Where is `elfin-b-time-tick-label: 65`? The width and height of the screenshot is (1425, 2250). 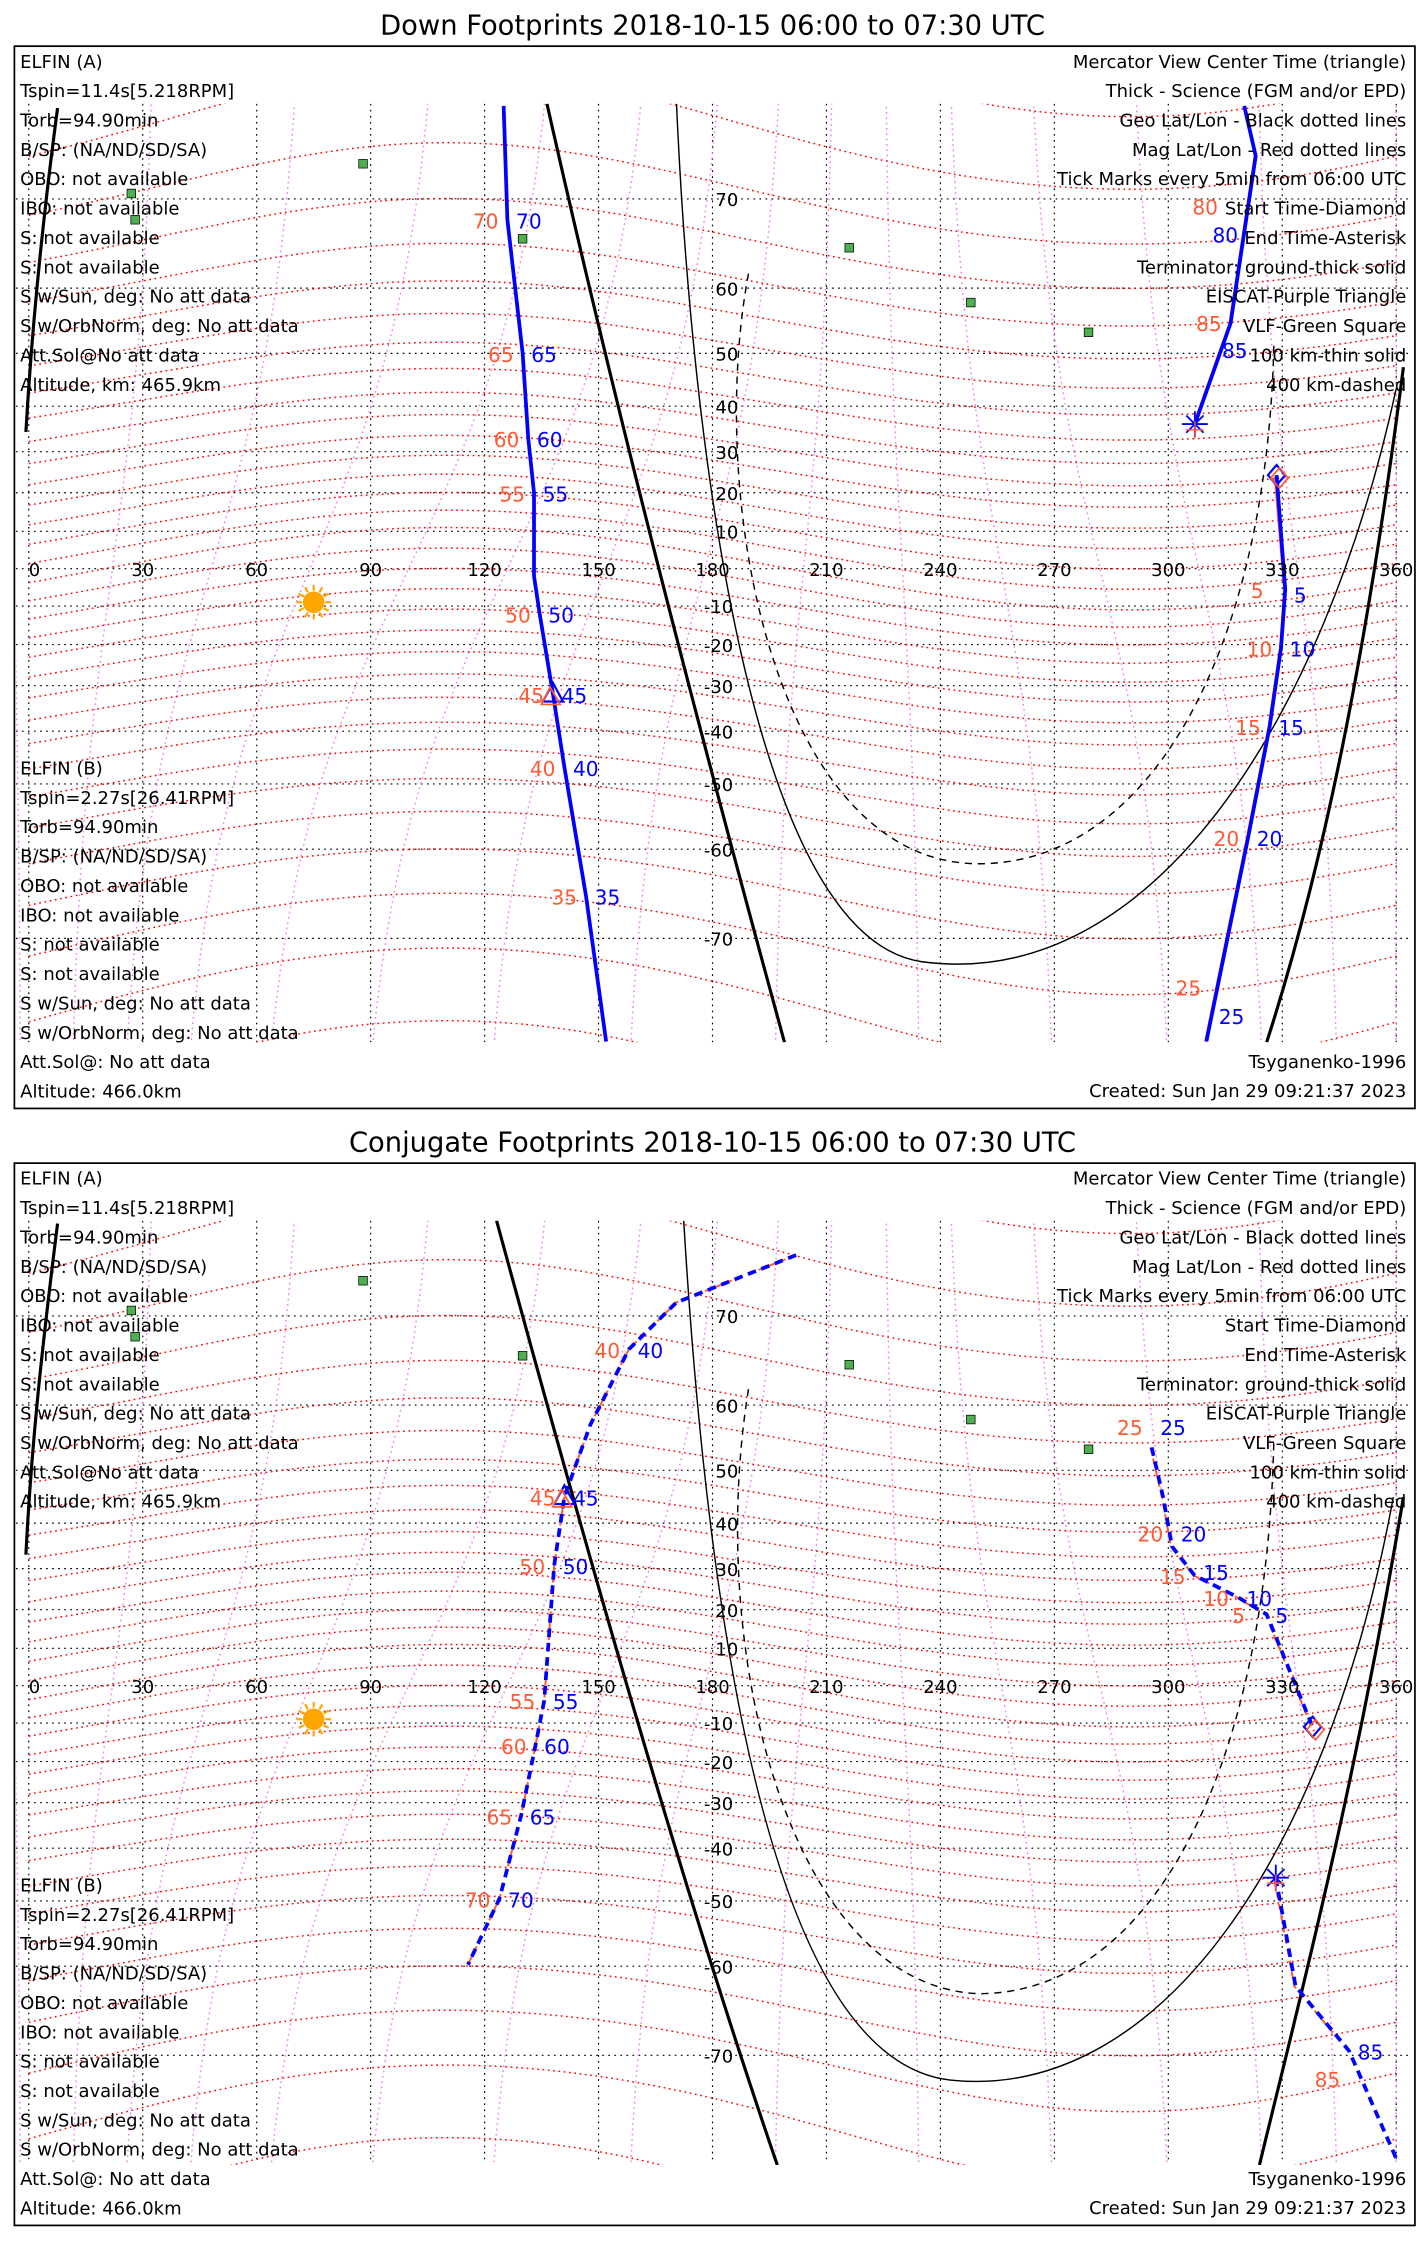 elfin-b-time-tick-label: 65 is located at coordinates (501, 355).